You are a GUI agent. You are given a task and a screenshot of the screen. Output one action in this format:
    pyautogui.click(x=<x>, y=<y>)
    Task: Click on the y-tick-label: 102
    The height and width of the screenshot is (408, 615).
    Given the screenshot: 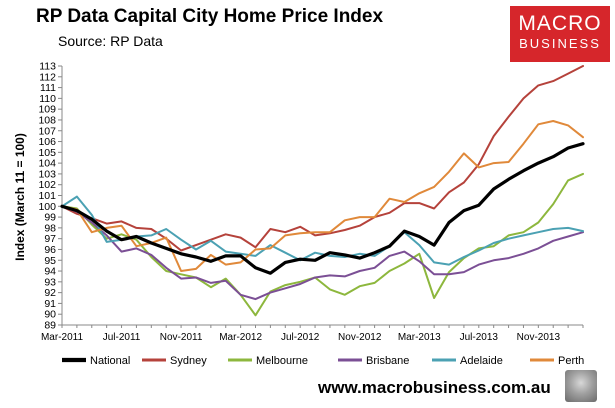 What is the action you would take?
    pyautogui.click(x=47, y=185)
    